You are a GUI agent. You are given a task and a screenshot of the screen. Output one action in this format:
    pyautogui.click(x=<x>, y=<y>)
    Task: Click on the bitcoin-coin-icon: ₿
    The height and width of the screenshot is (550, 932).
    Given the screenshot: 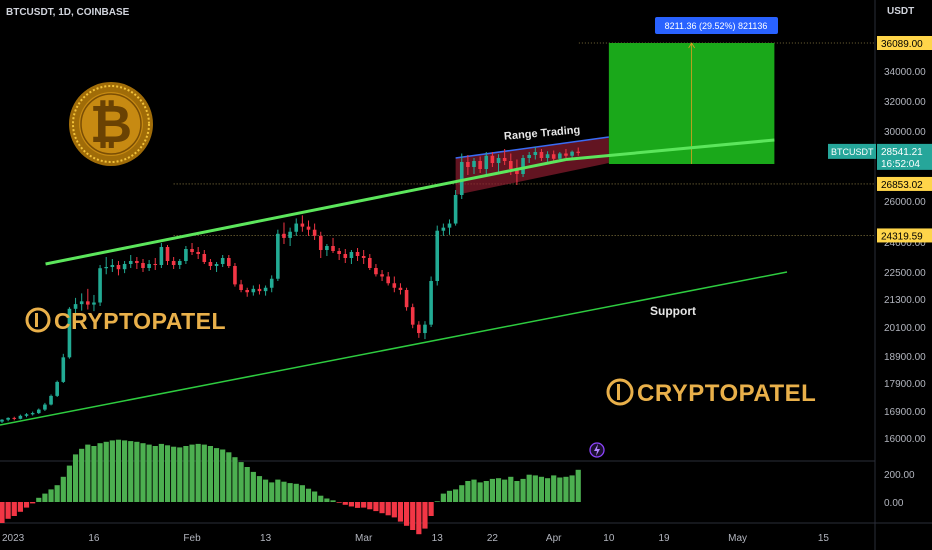 What is the action you would take?
    pyautogui.click(x=111, y=124)
    